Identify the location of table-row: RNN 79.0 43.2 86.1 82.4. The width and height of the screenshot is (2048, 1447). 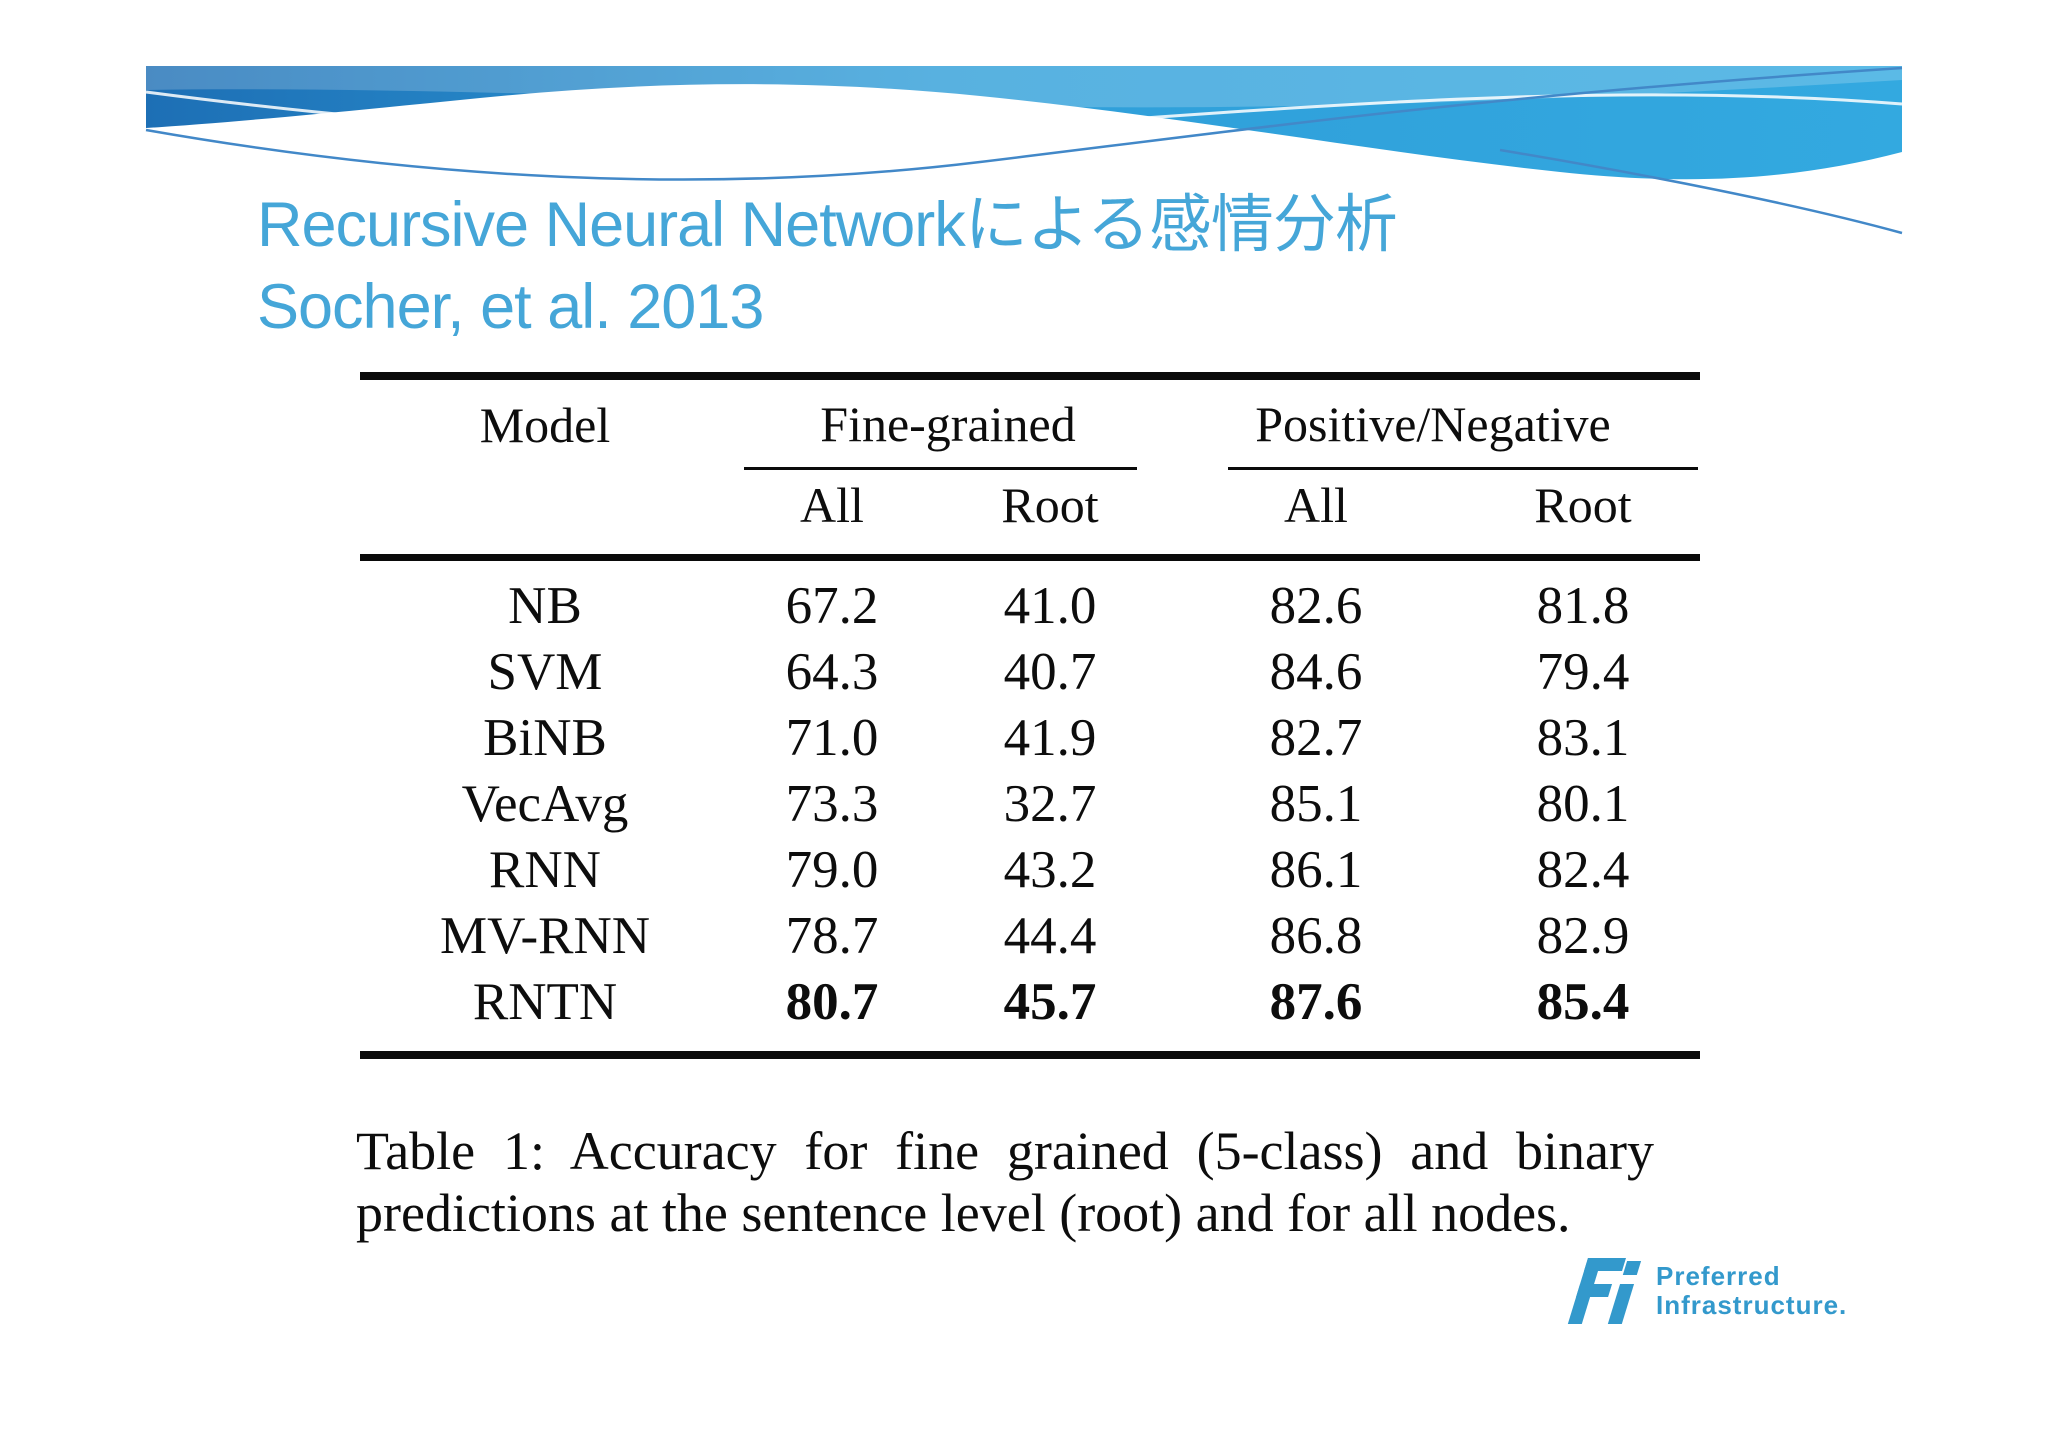
(1030, 870).